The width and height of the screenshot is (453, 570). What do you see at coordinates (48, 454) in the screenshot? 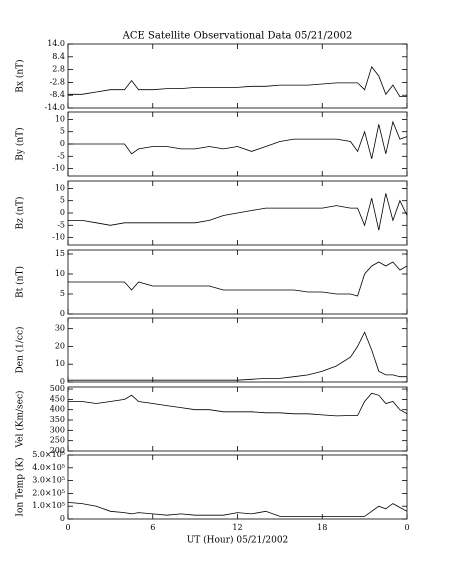
I see `y-tick-label: 5.0×10⁵` at bounding box center [48, 454].